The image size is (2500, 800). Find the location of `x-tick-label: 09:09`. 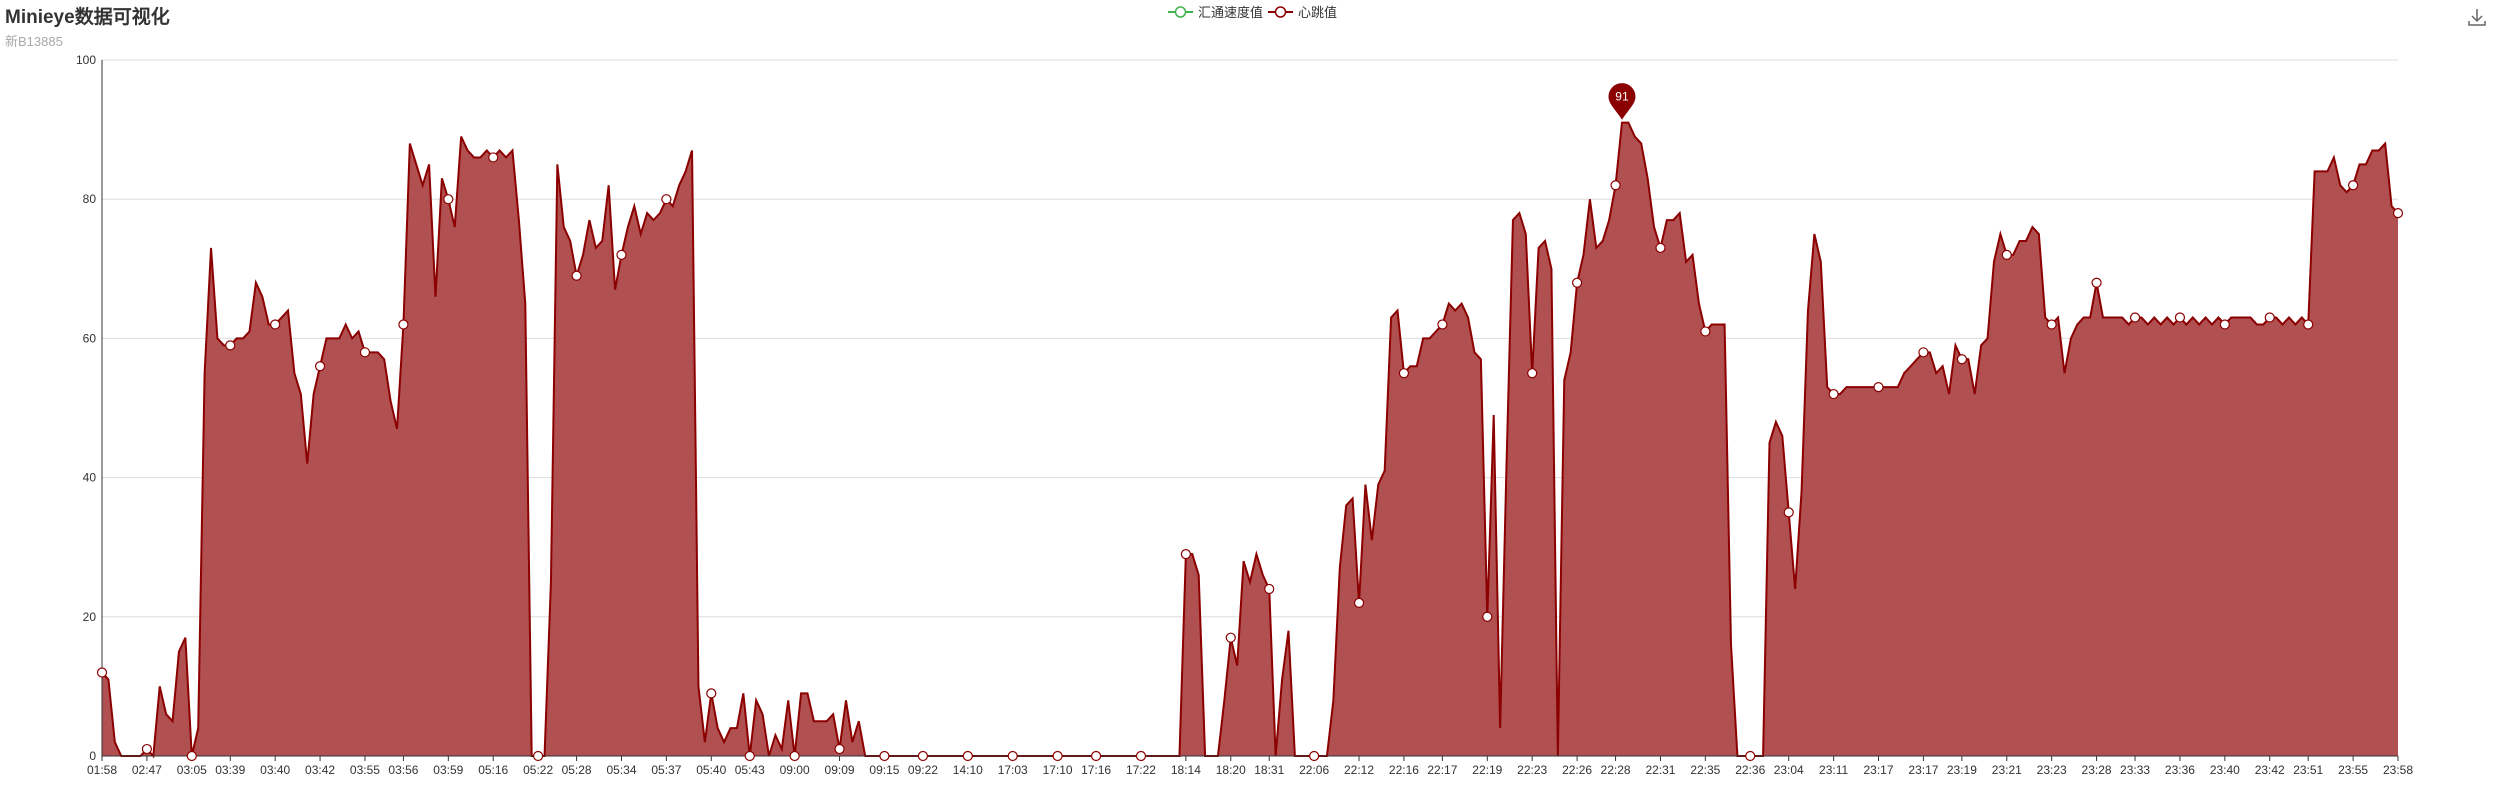

x-tick-label: 09:09 is located at coordinates (840, 770).